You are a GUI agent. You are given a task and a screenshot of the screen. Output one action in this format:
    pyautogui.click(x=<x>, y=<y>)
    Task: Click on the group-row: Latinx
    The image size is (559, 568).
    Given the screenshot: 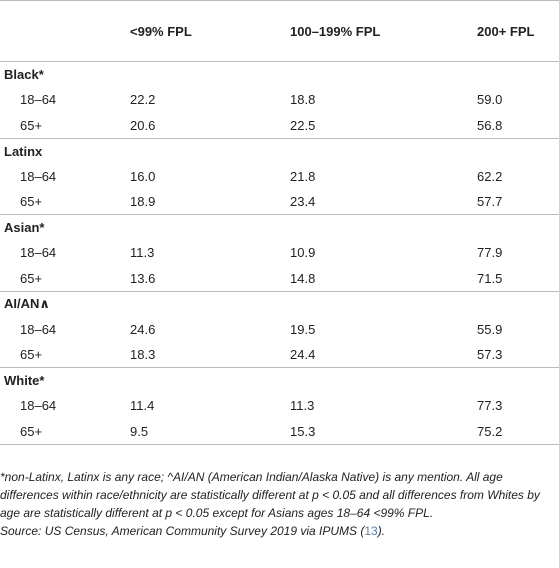 What is the action you would take?
    pyautogui.click(x=279, y=150)
    